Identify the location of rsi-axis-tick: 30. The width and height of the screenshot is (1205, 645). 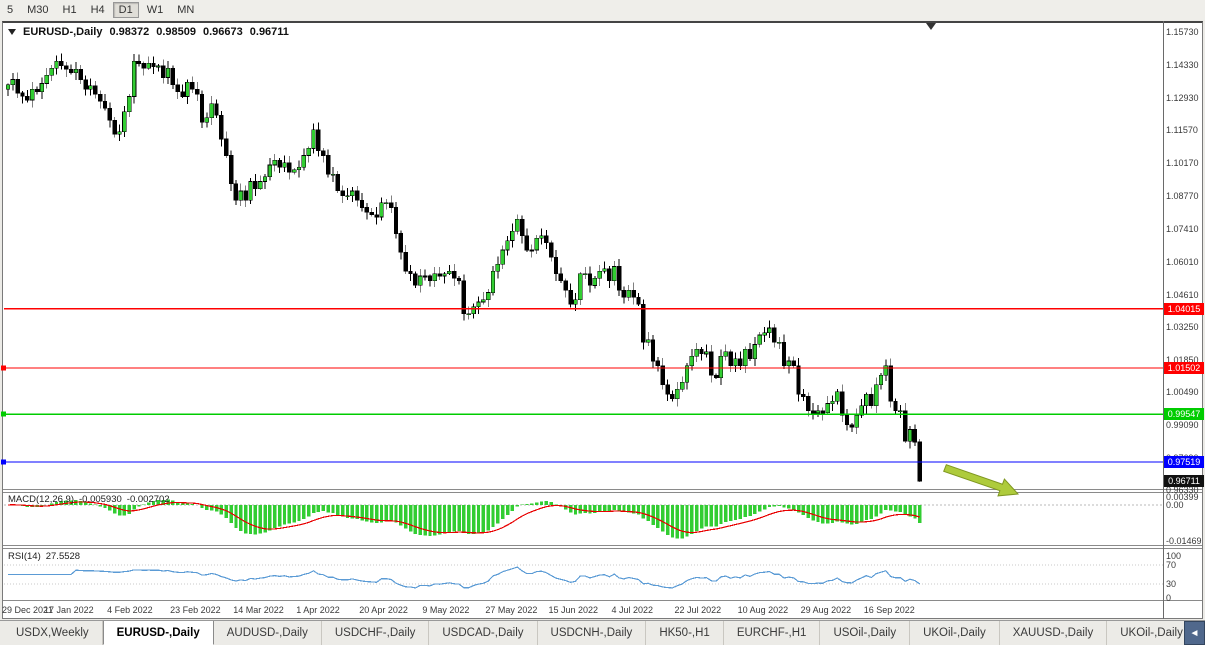
(1171, 583).